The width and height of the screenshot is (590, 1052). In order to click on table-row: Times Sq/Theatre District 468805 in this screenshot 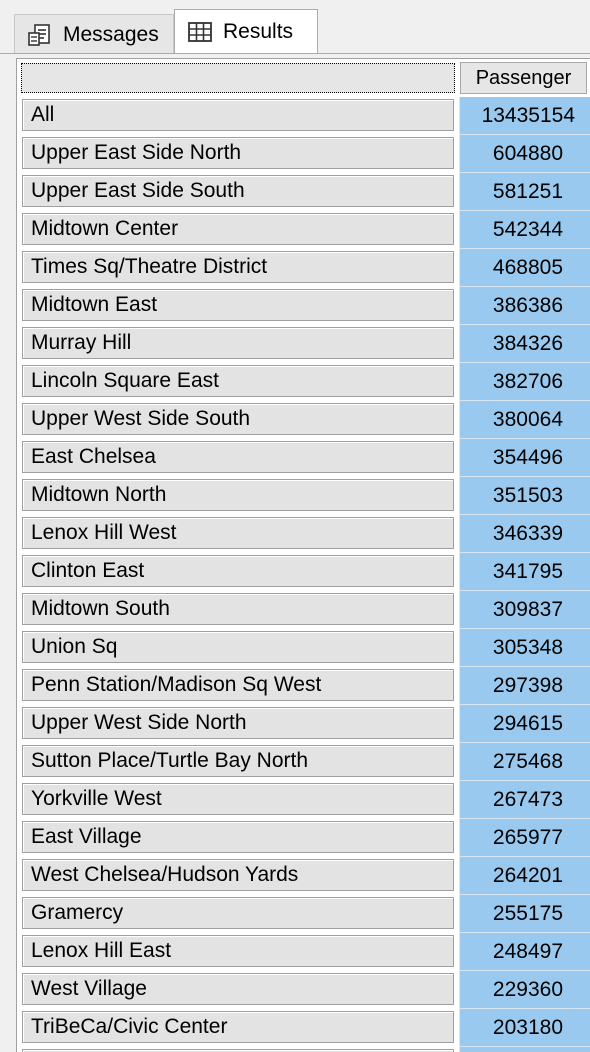, I will do `click(303, 268)`.